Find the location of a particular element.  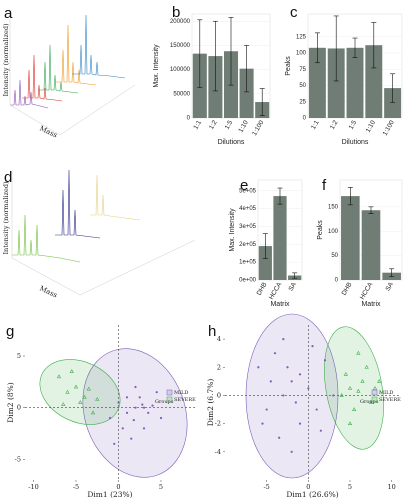

x-axis-label: Matrix is located at coordinates (371, 304).